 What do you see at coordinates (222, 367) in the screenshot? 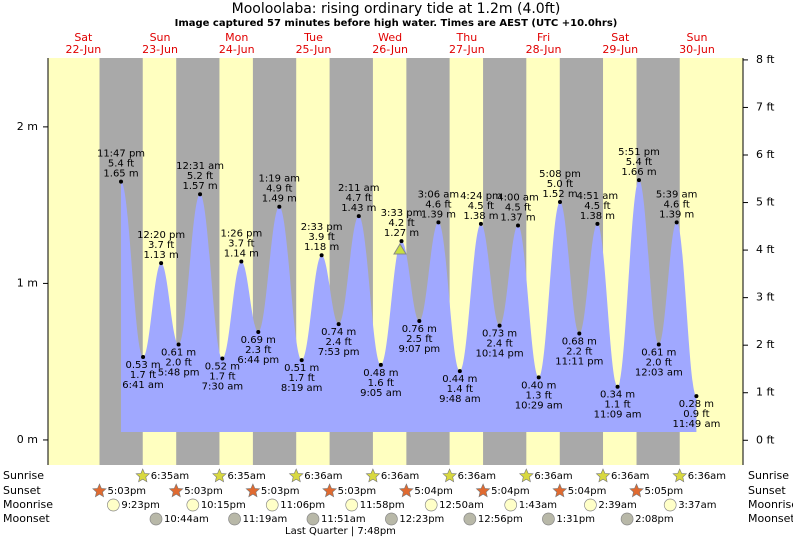
I see `tide-label: 0.52 m` at bounding box center [222, 367].